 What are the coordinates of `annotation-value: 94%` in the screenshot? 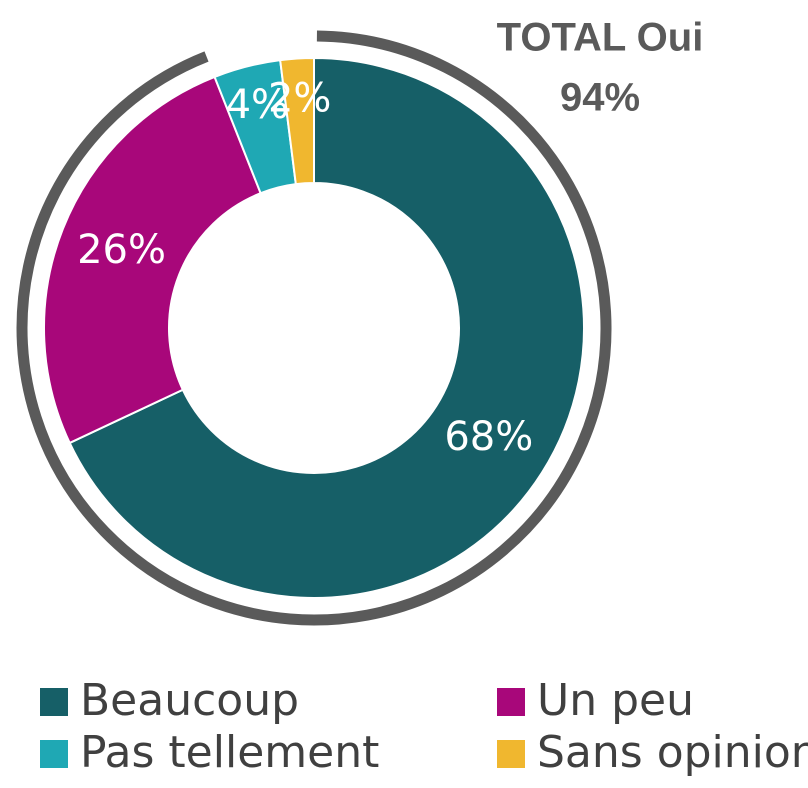 It's located at (600, 98).